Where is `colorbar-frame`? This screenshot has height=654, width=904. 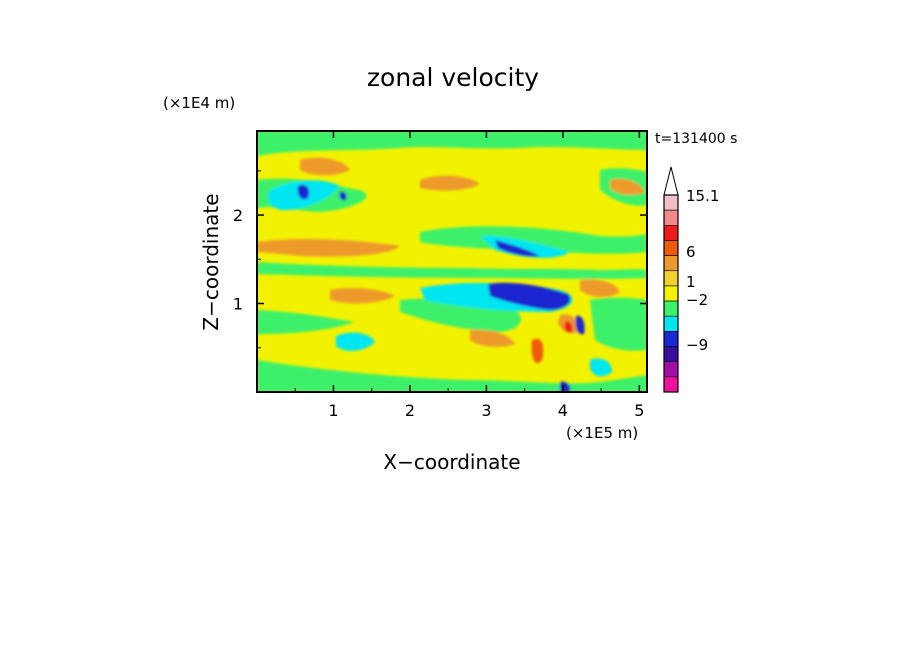 colorbar-frame is located at coordinates (671, 293).